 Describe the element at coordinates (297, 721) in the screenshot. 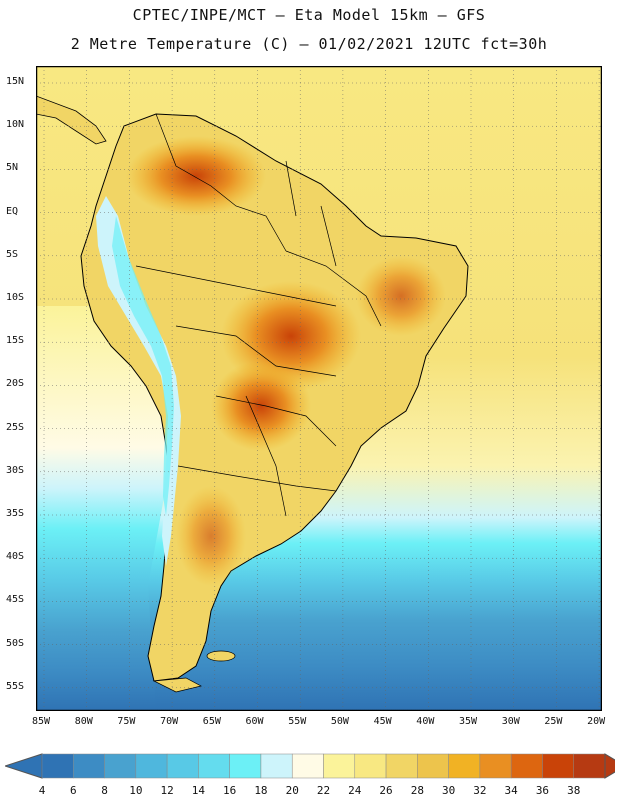

I see `lon-label: 55W` at that location.